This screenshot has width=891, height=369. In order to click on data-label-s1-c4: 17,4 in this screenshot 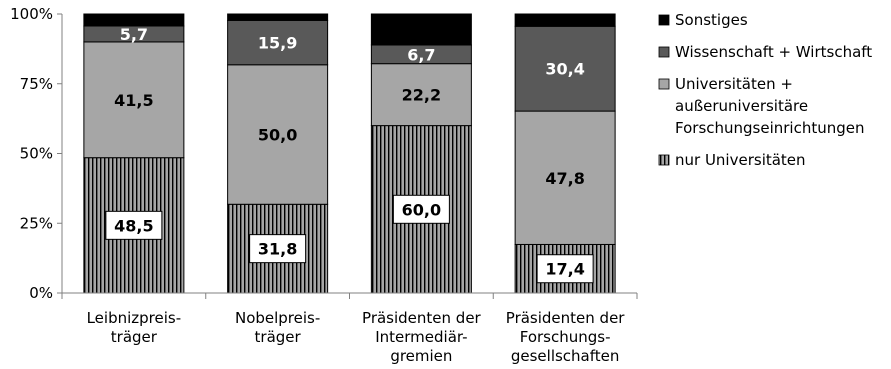, I will do `click(564, 269)`.